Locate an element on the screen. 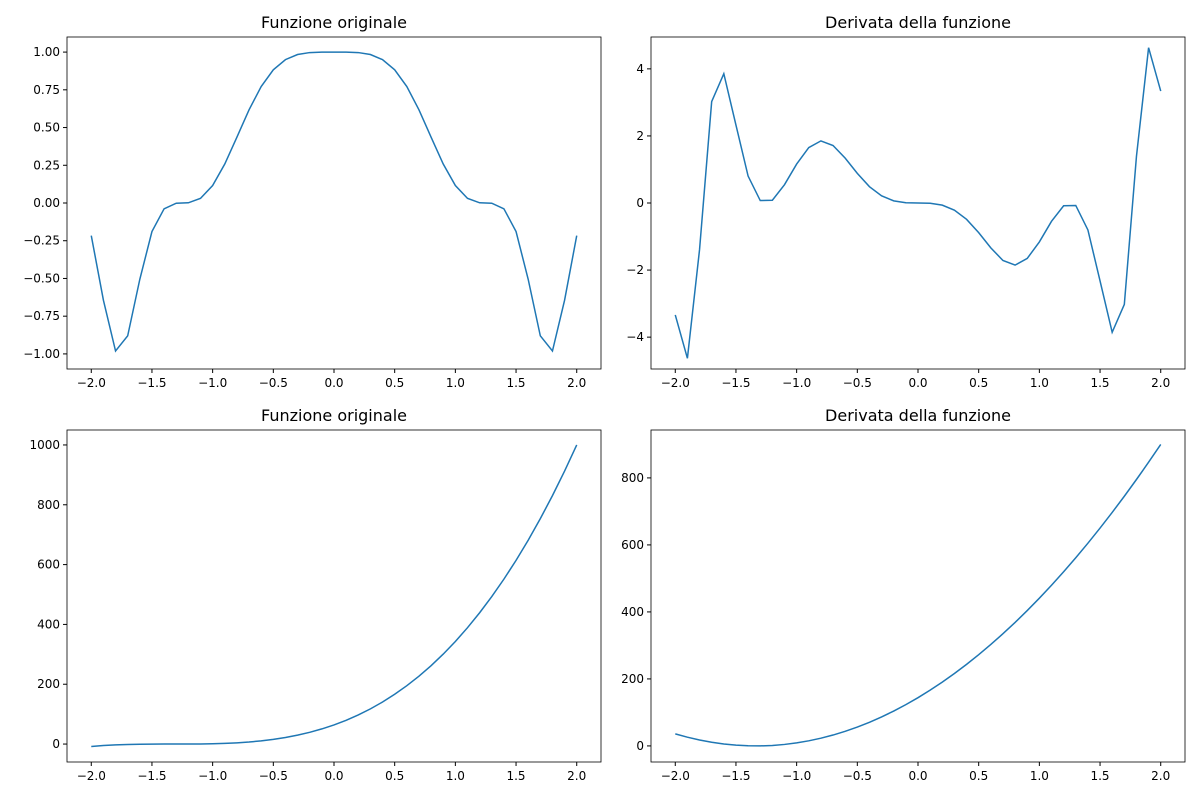  y-tick-label: 0.00 is located at coordinates (46, 203).